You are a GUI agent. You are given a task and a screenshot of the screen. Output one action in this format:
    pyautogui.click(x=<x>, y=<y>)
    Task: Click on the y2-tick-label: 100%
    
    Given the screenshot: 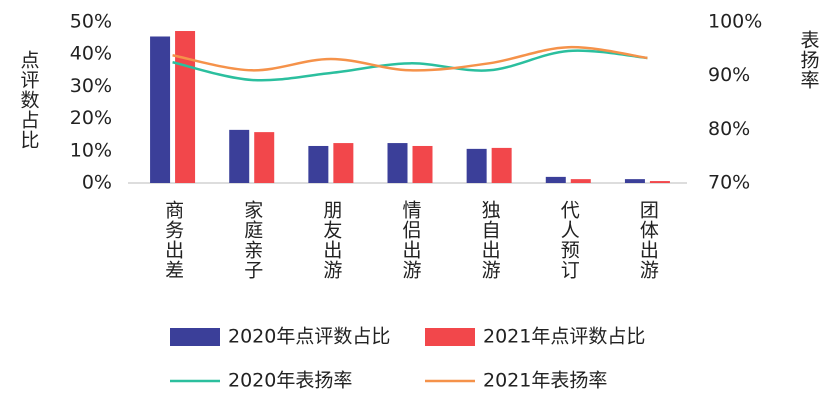 What is the action you would take?
    pyautogui.click(x=735, y=22)
    